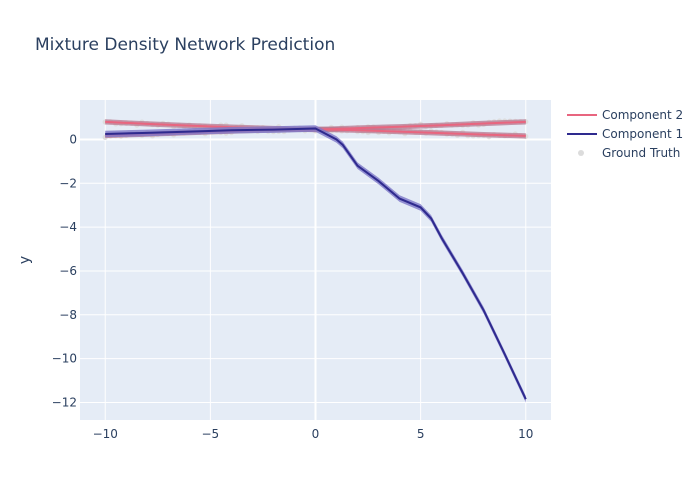  I want to click on legend: Component 2 Component 1 Ground Truth, so click(625, 134).